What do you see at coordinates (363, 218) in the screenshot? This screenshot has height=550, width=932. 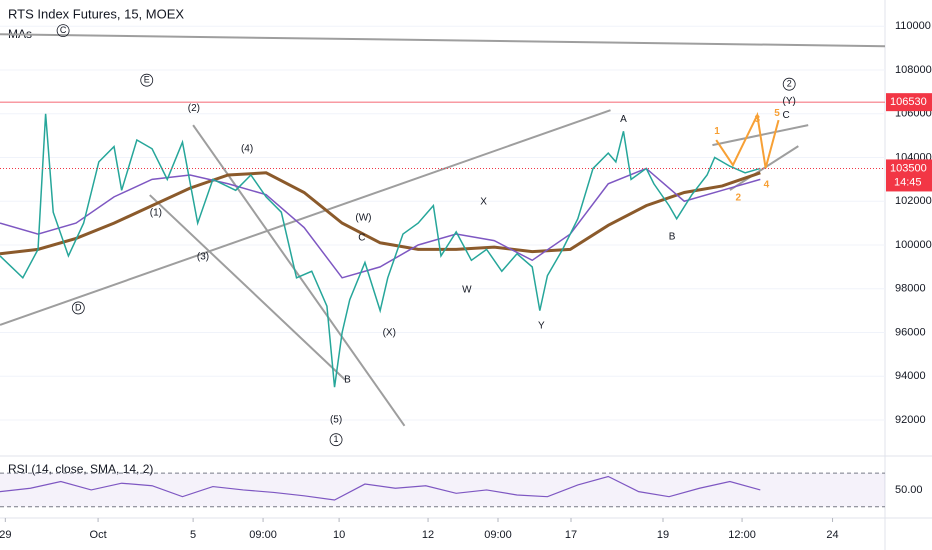 I see `wave-label: (W)` at bounding box center [363, 218].